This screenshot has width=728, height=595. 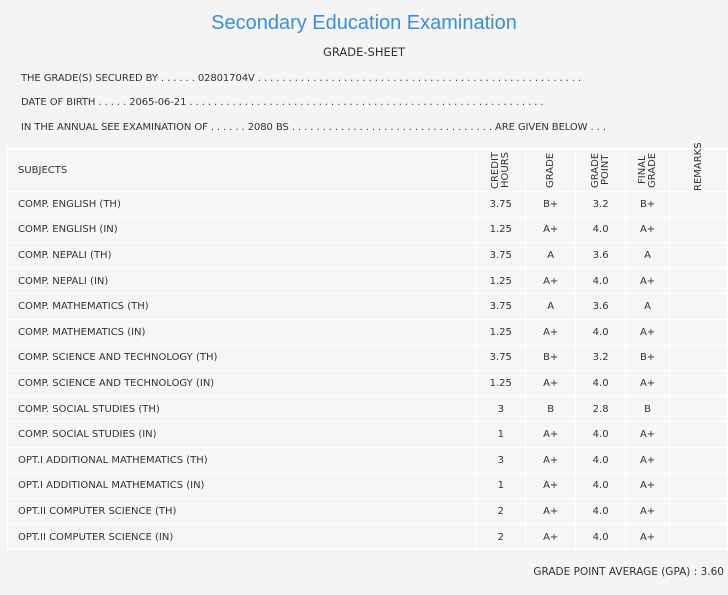 I want to click on column-header-text: GRADE, so click(x=550, y=170).